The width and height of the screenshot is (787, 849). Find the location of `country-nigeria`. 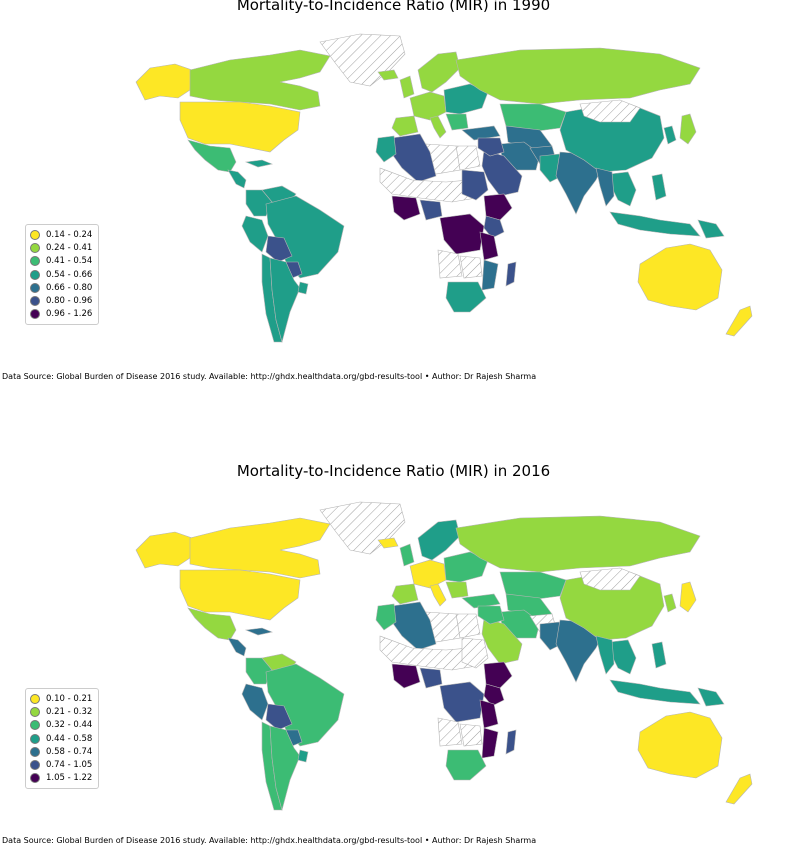

country-nigeria is located at coordinates (431, 210).